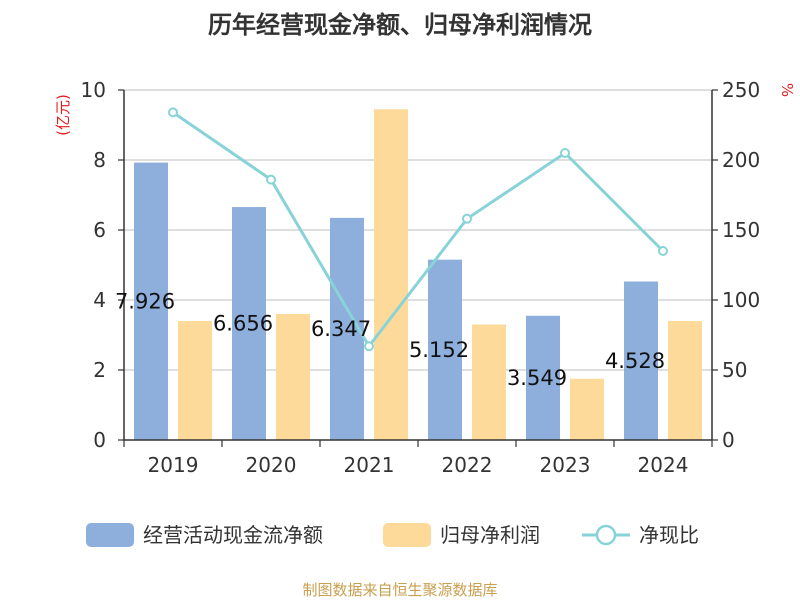  What do you see at coordinates (99, 370) in the screenshot?
I see `y-tick-label: 2` at bounding box center [99, 370].